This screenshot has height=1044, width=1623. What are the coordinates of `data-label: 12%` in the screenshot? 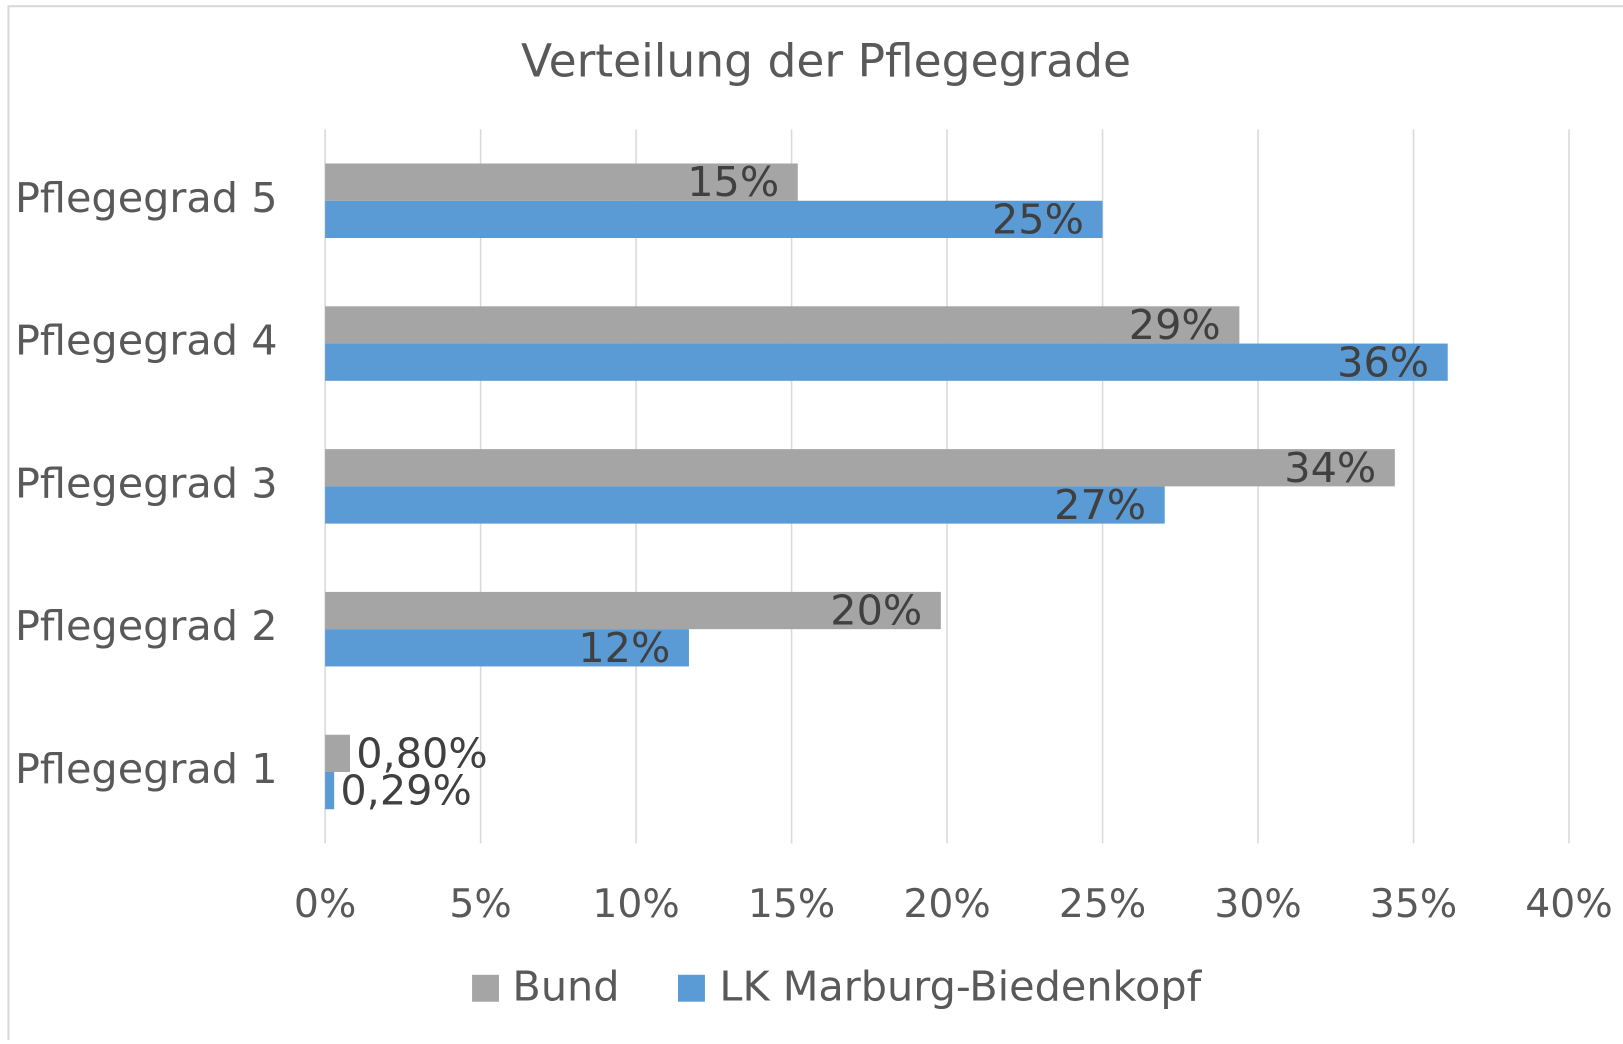 It's located at (624, 648).